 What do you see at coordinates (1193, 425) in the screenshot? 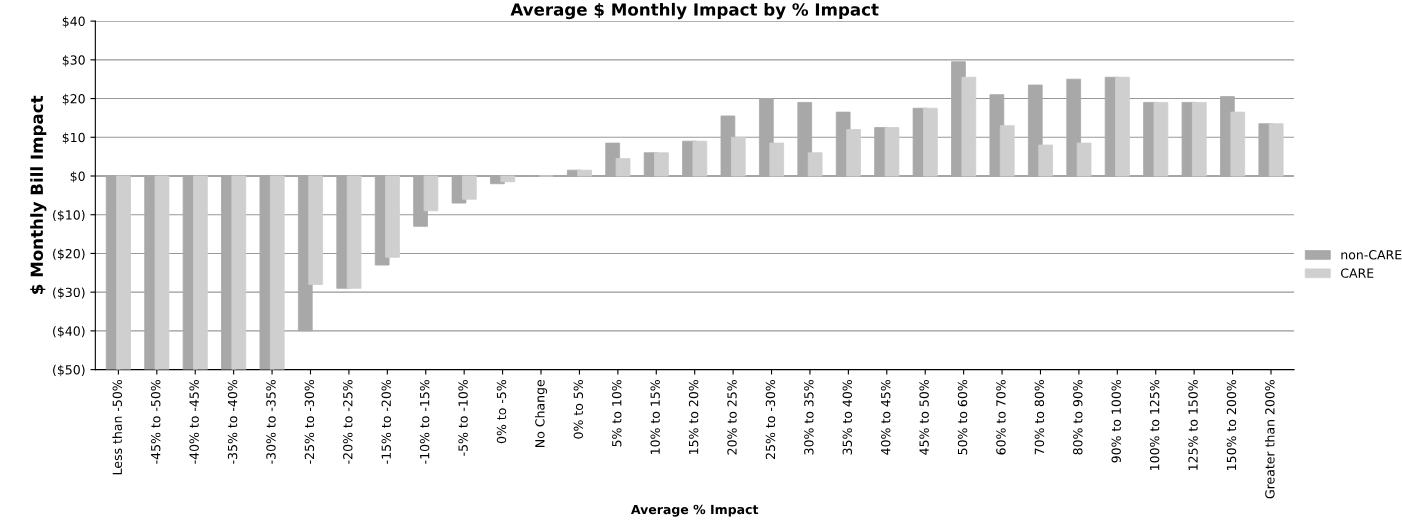
I see `x-tick-label: 125% to 150%` at bounding box center [1193, 425].